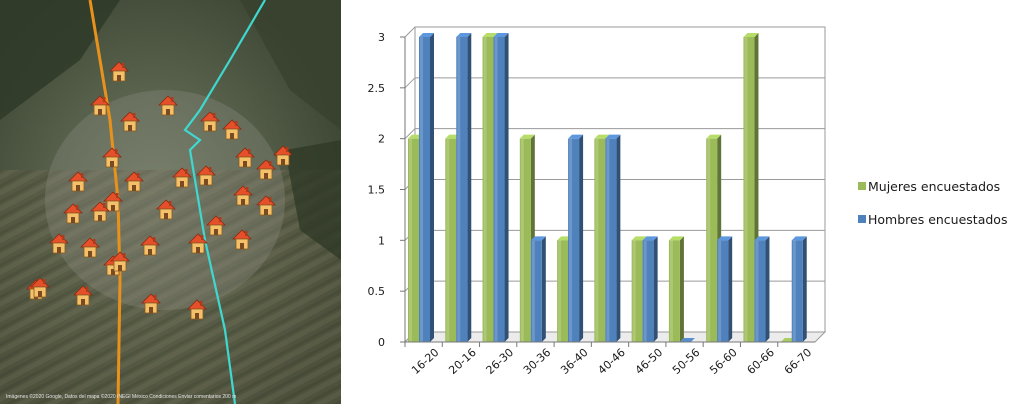 This screenshot has width=1030, height=404. I want to click on x-tick-label: 66-70, so click(798, 361).